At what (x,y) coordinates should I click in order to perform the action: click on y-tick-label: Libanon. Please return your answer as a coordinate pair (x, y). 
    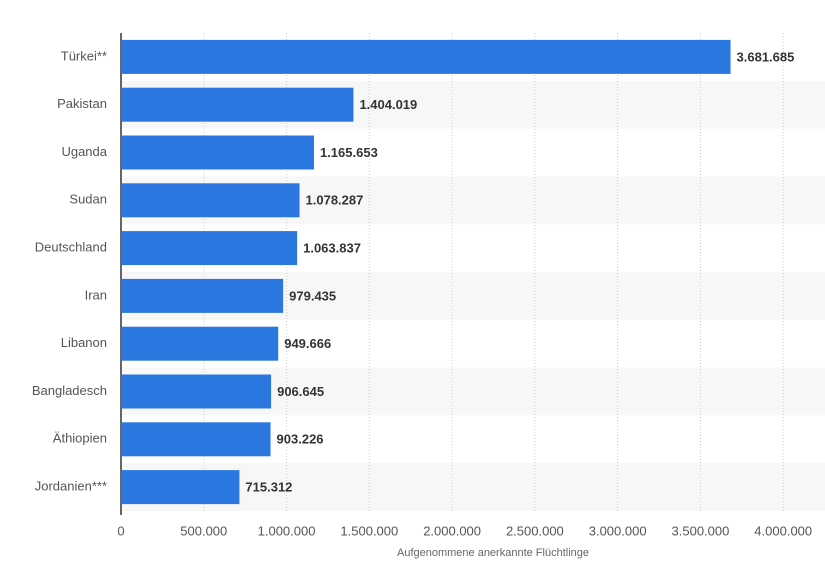
    Looking at the image, I should click on (84, 342).